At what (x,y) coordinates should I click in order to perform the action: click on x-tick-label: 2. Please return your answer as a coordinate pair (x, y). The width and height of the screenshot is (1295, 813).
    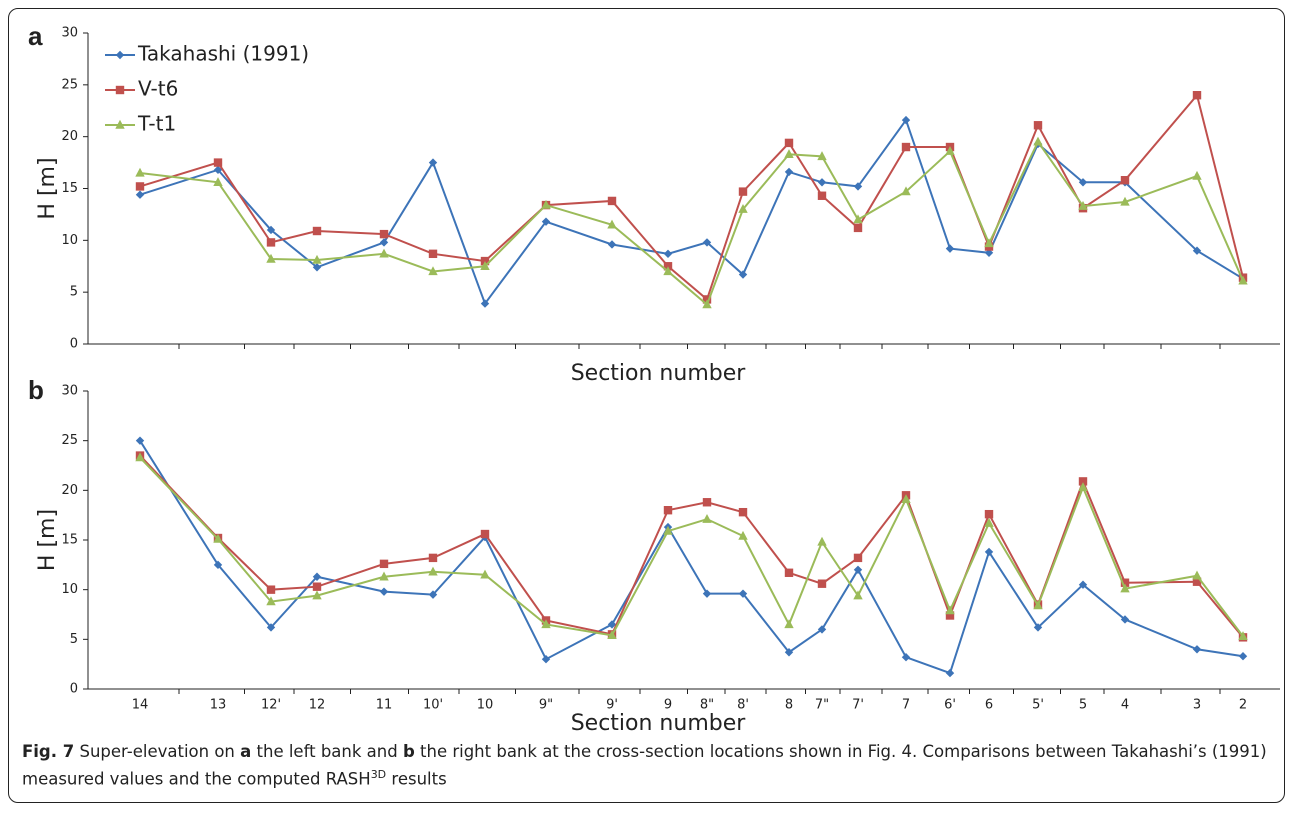
    Looking at the image, I should click on (1243, 705).